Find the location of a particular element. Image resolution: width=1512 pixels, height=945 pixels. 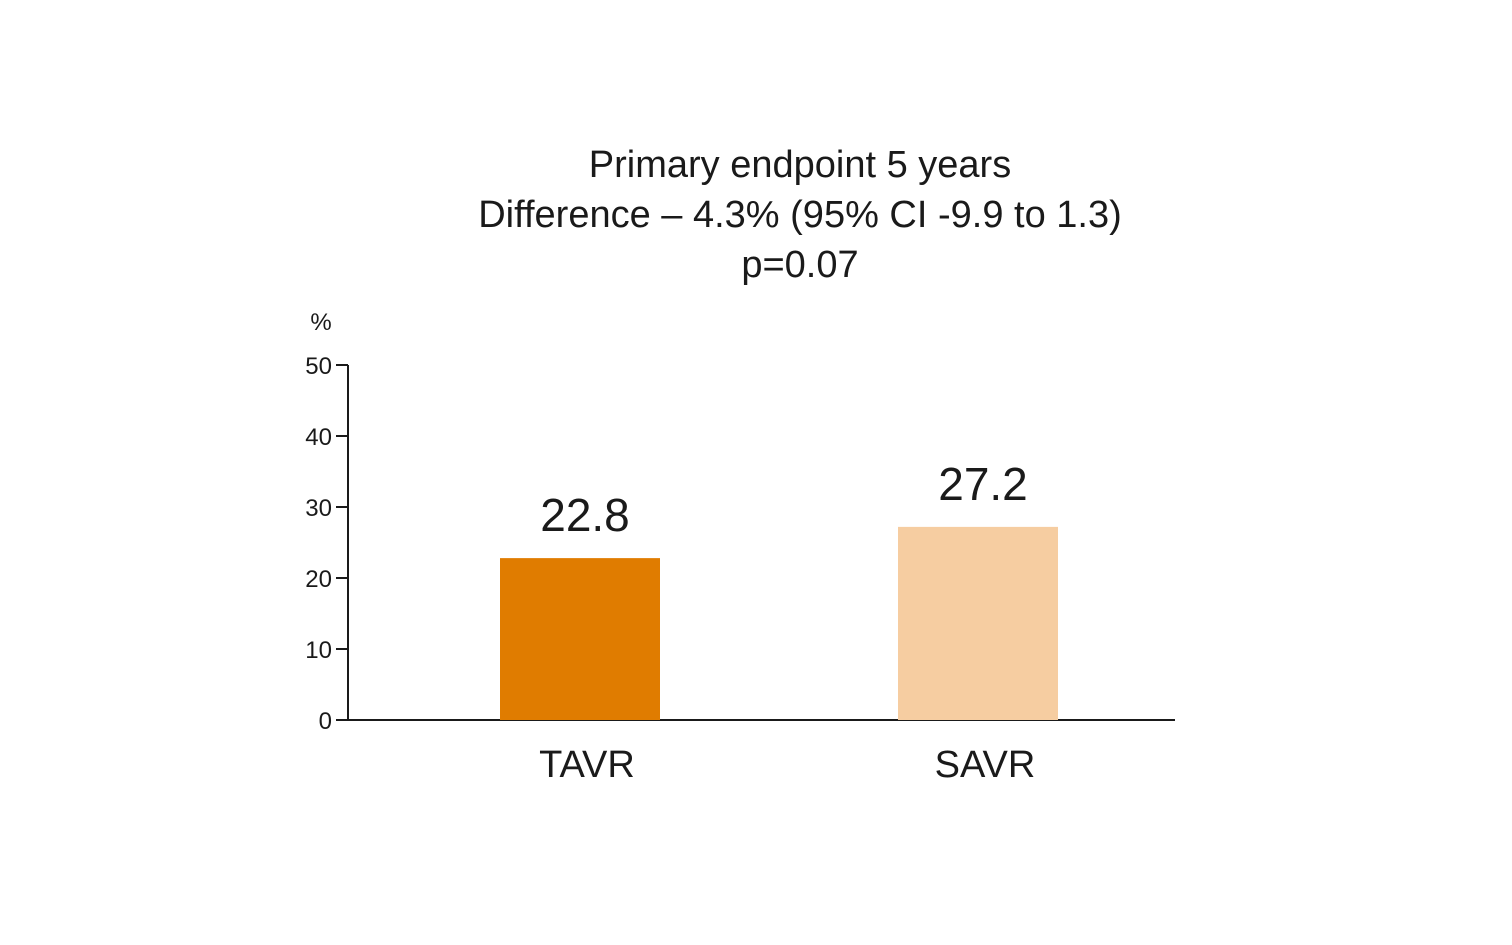

y-tick-label: 0 is located at coordinates (325, 721).